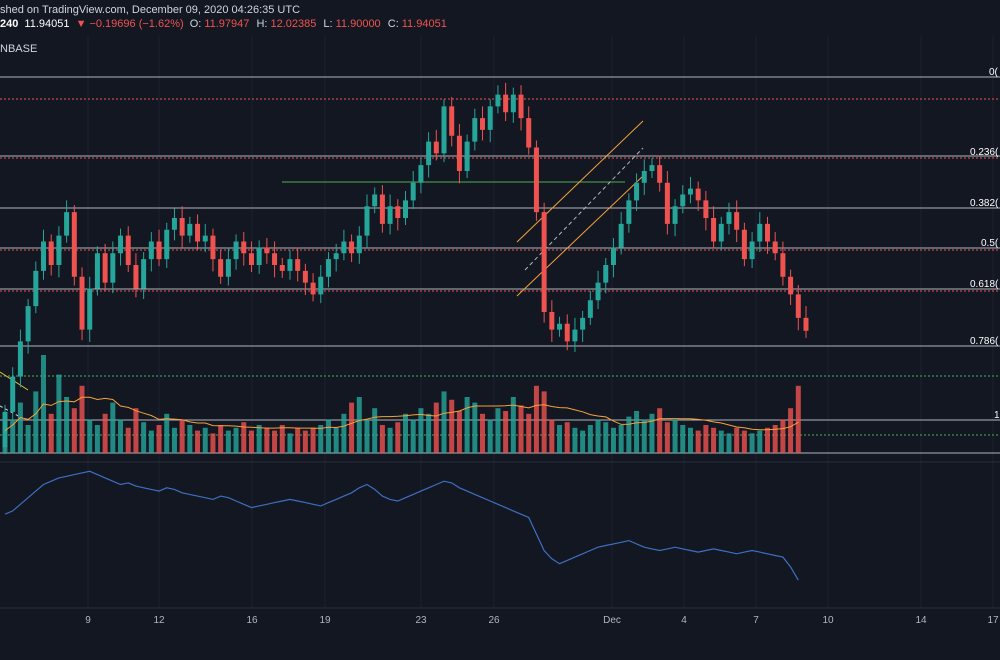 The width and height of the screenshot is (1000, 660). What do you see at coordinates (47, 24) in the screenshot?
I see `last-price: 11.94051` at bounding box center [47, 24].